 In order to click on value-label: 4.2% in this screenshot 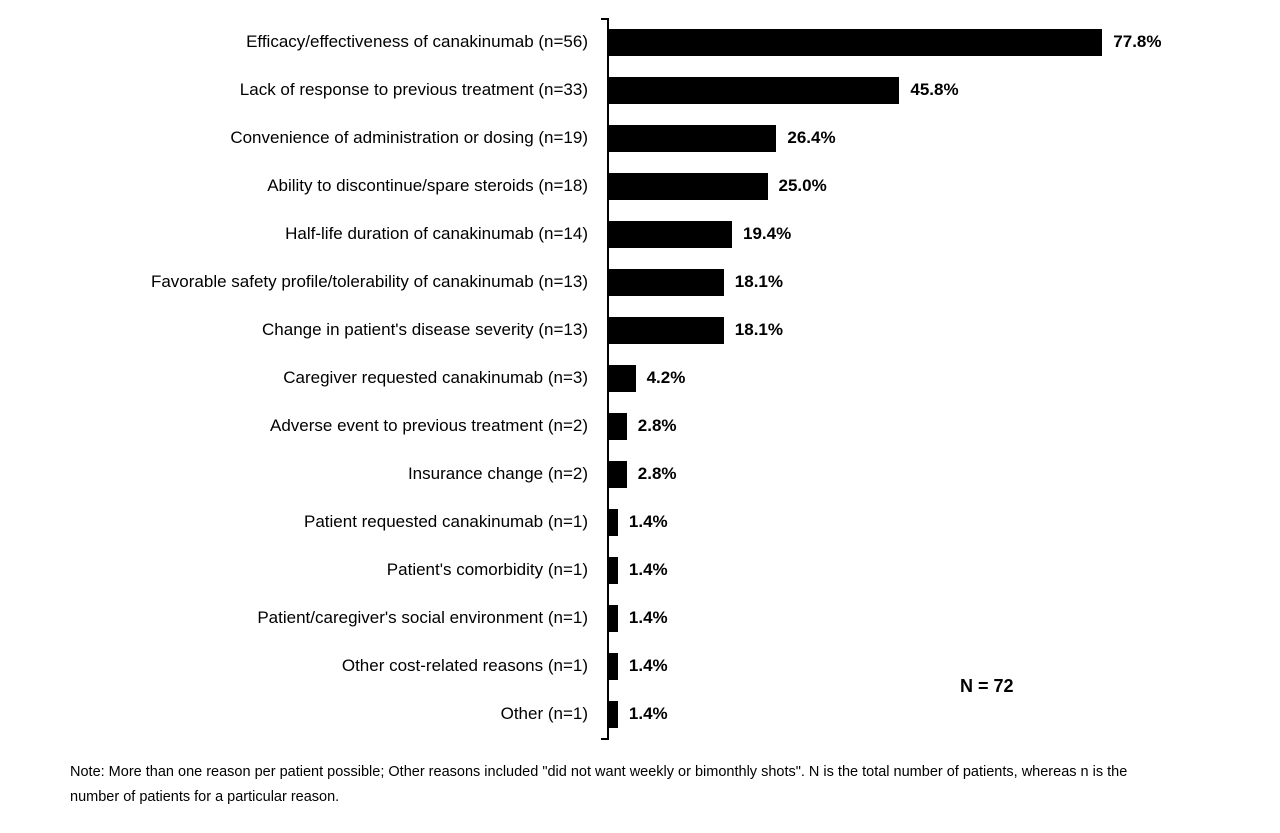, I will do `click(666, 377)`.